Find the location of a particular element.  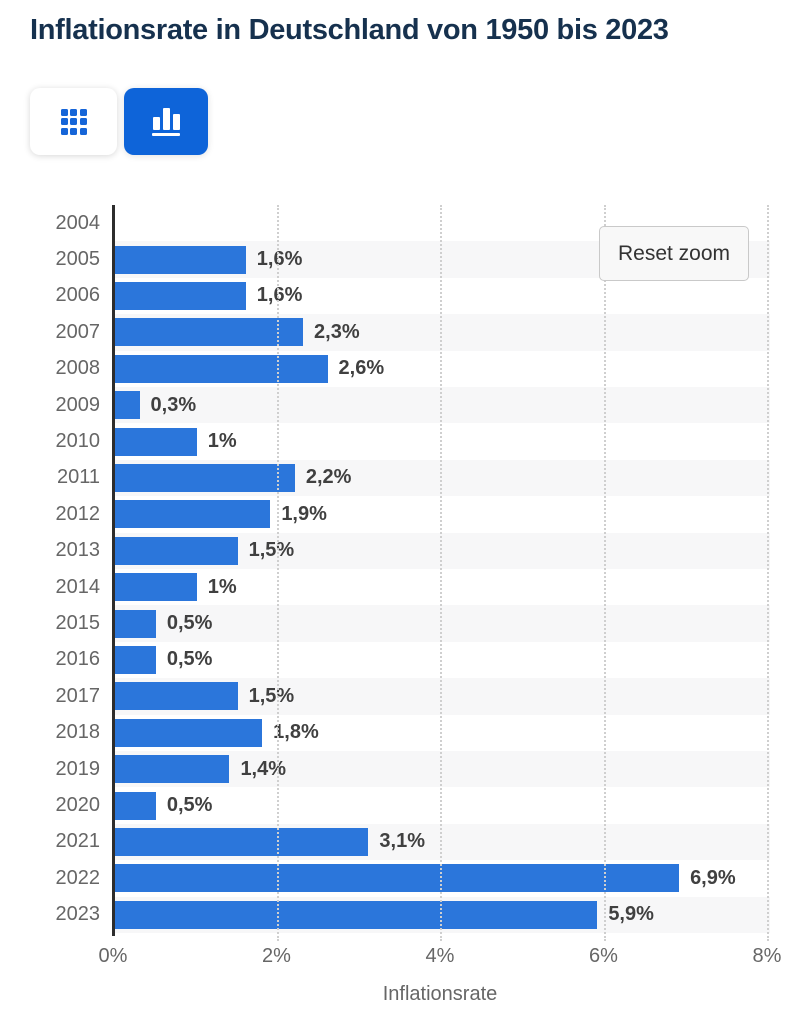

year-label: 2023 is located at coordinates (78, 914).